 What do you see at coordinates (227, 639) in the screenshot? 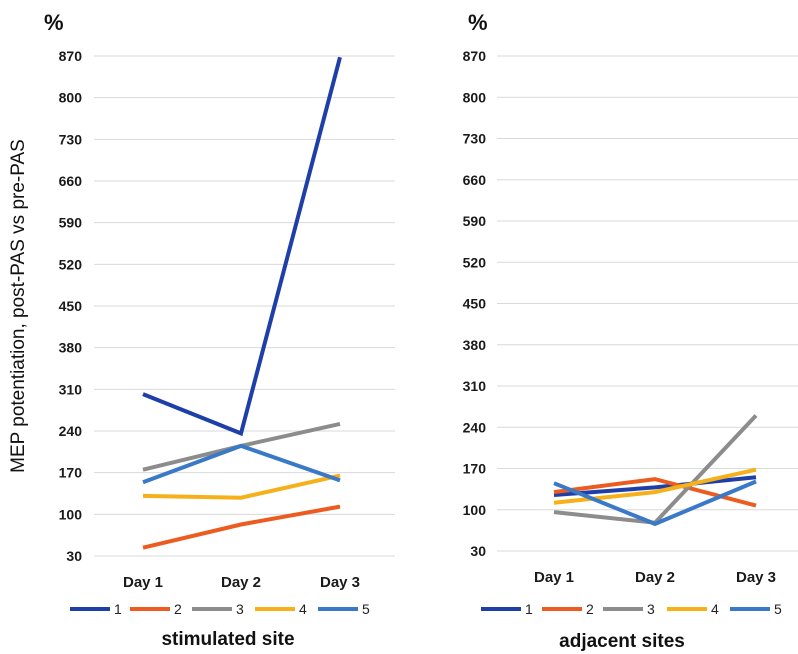
I see `panel-caption: stimulated site` at bounding box center [227, 639].